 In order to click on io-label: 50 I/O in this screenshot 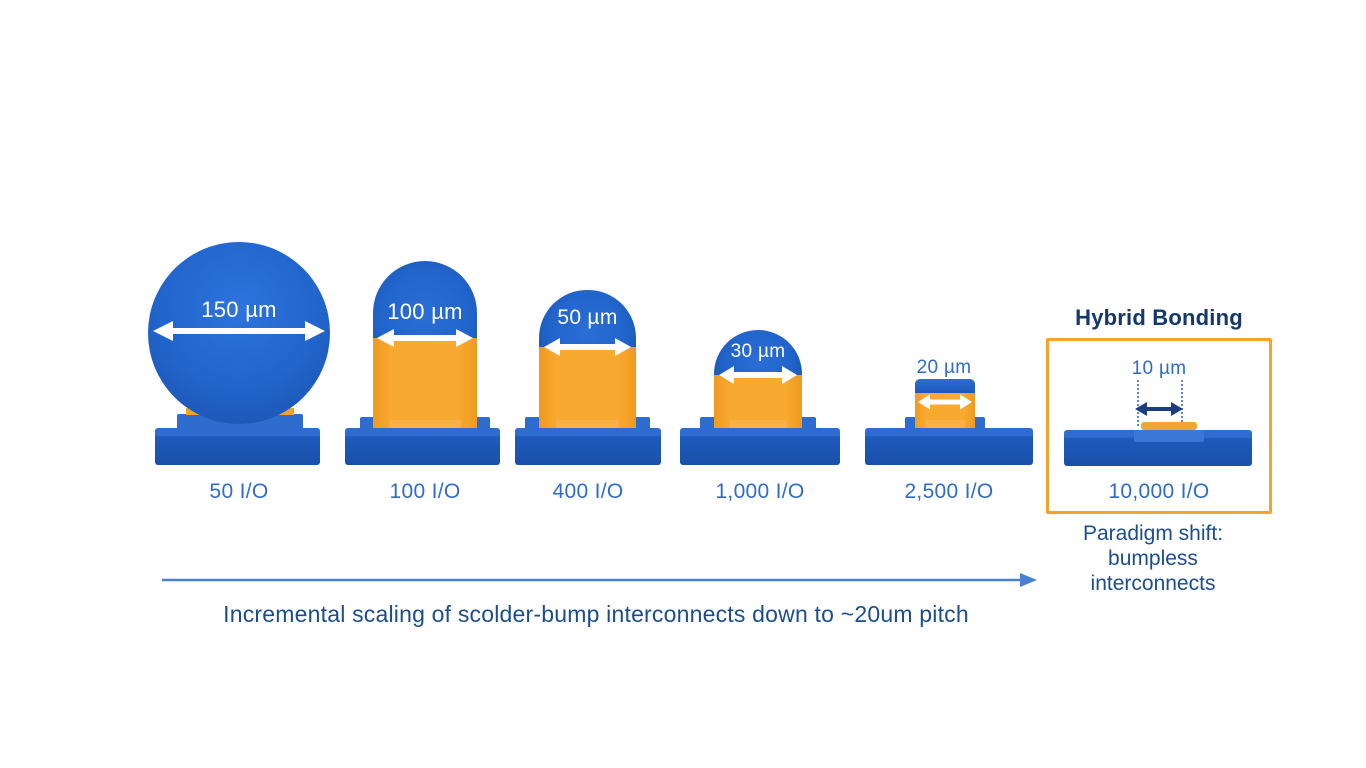, I will do `click(239, 491)`.